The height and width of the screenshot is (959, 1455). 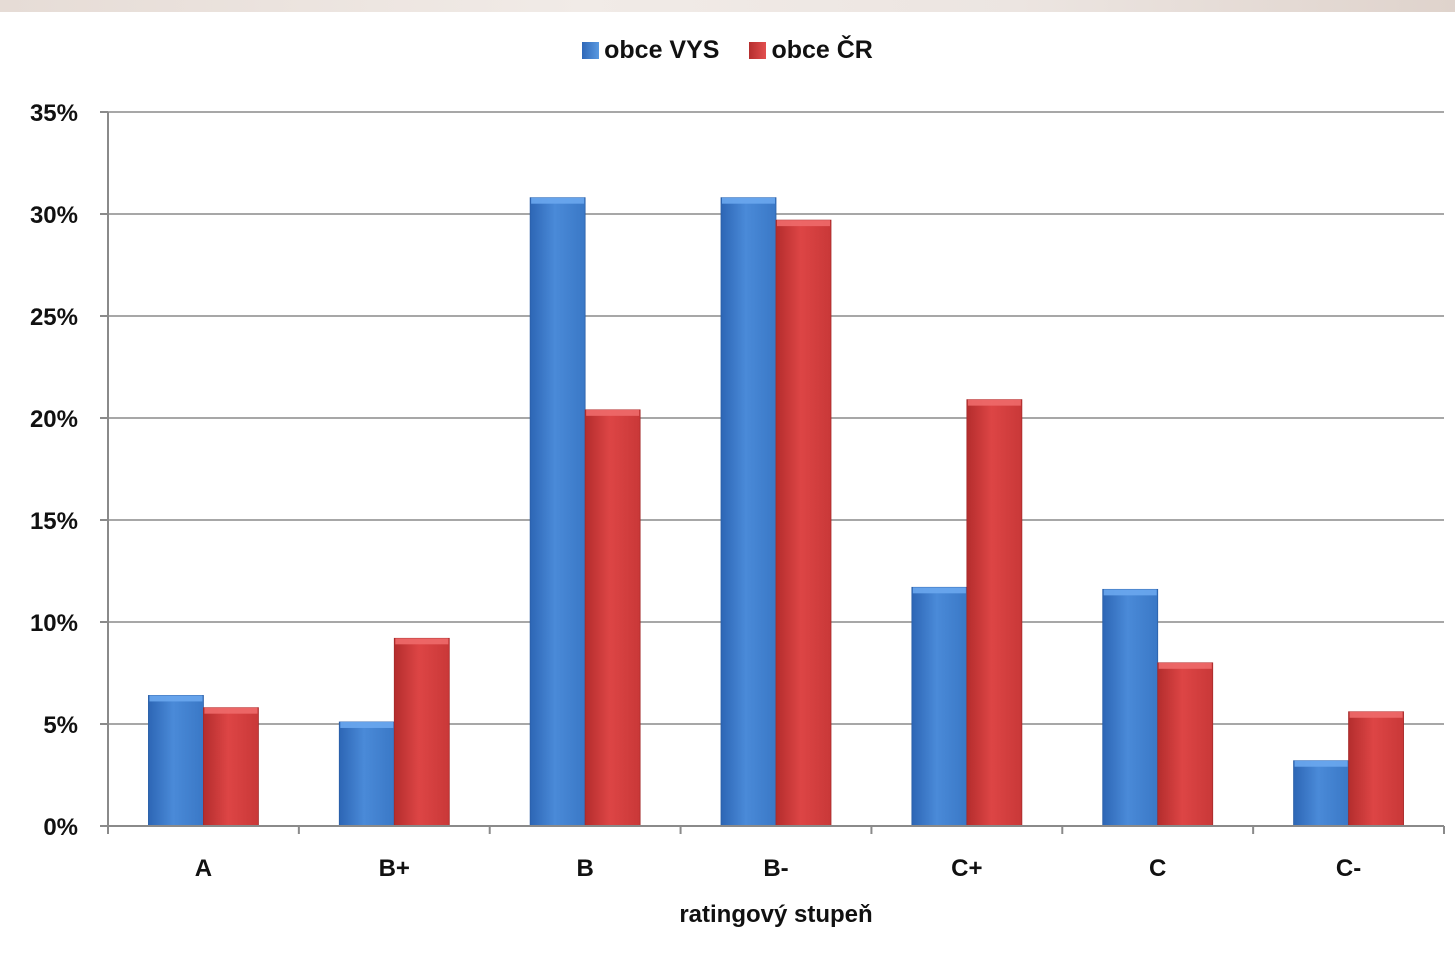 I want to click on x-tick-label: B, so click(x=584, y=868).